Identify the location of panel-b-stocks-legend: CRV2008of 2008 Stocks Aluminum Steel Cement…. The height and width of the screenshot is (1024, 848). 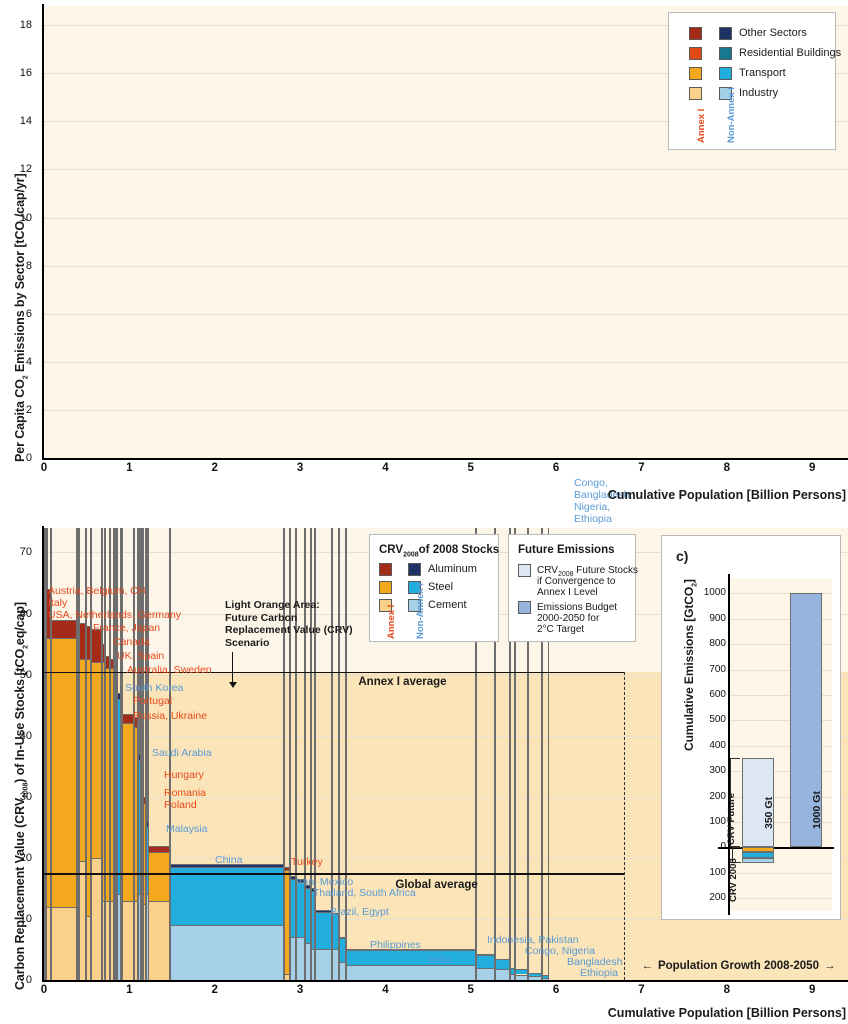
(434, 588).